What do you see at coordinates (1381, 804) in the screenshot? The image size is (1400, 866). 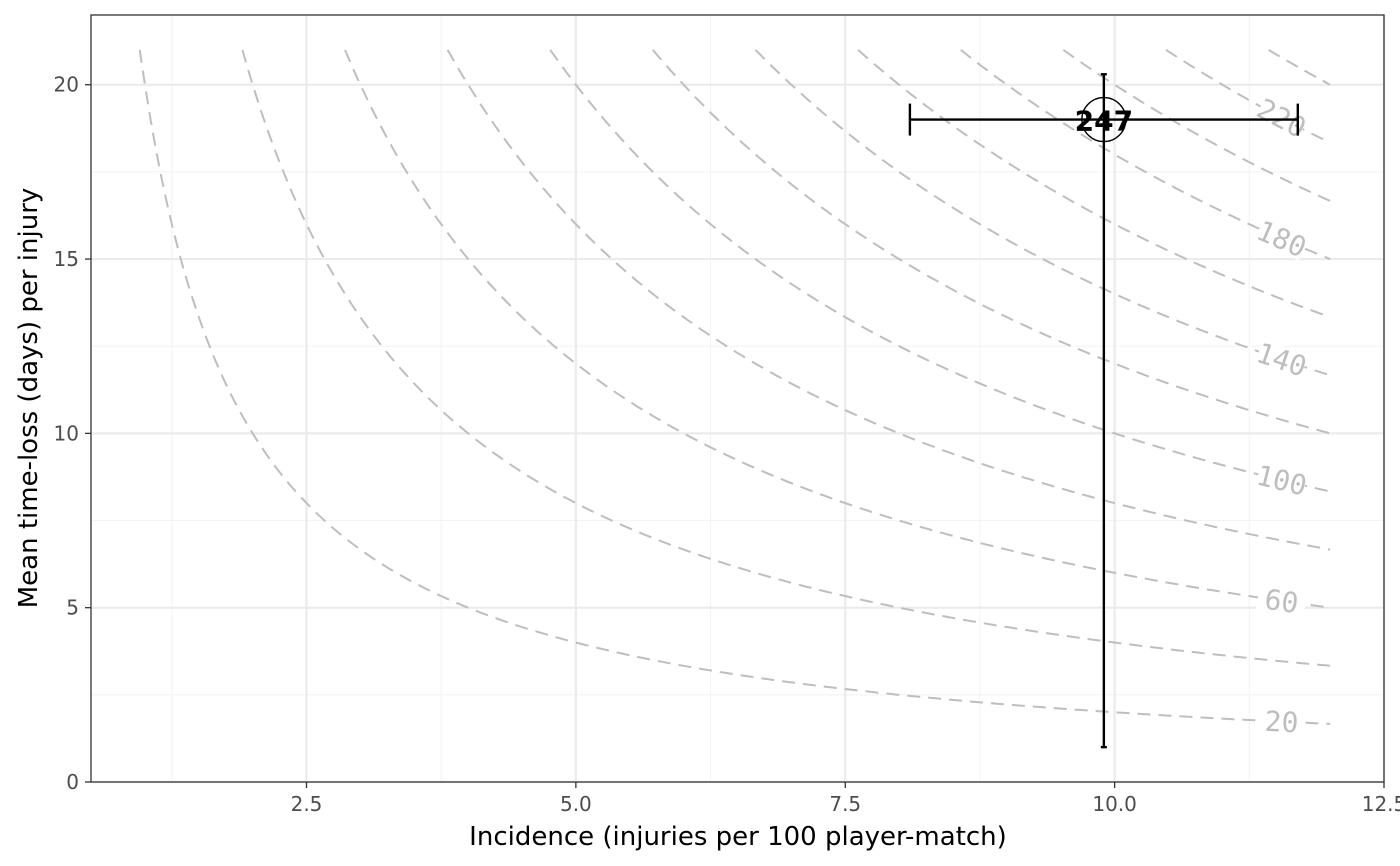 I see `x-tick-label: 12.5` at bounding box center [1381, 804].